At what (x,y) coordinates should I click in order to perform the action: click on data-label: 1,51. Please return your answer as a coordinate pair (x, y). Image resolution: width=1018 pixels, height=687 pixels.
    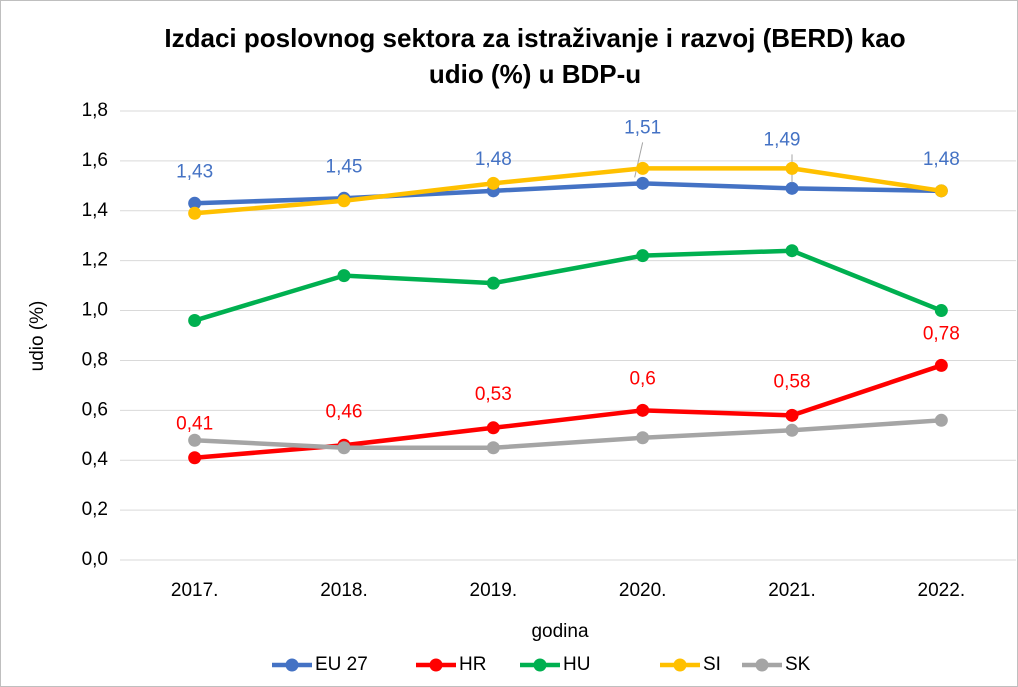
    Looking at the image, I should click on (642, 127).